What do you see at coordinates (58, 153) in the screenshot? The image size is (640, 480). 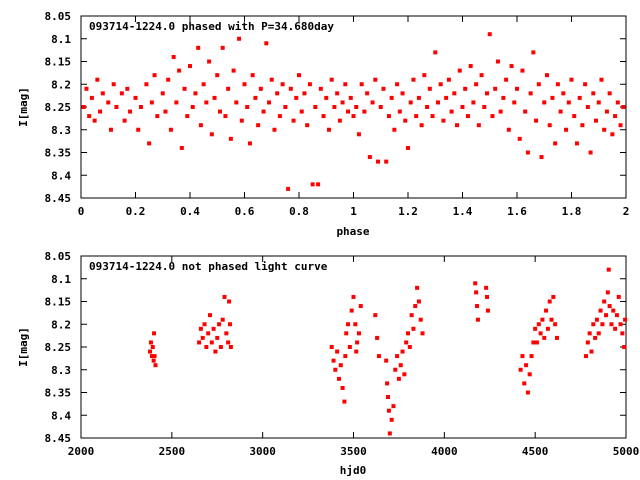 I see `top-y-tick-label: 8.35` at bounding box center [58, 153].